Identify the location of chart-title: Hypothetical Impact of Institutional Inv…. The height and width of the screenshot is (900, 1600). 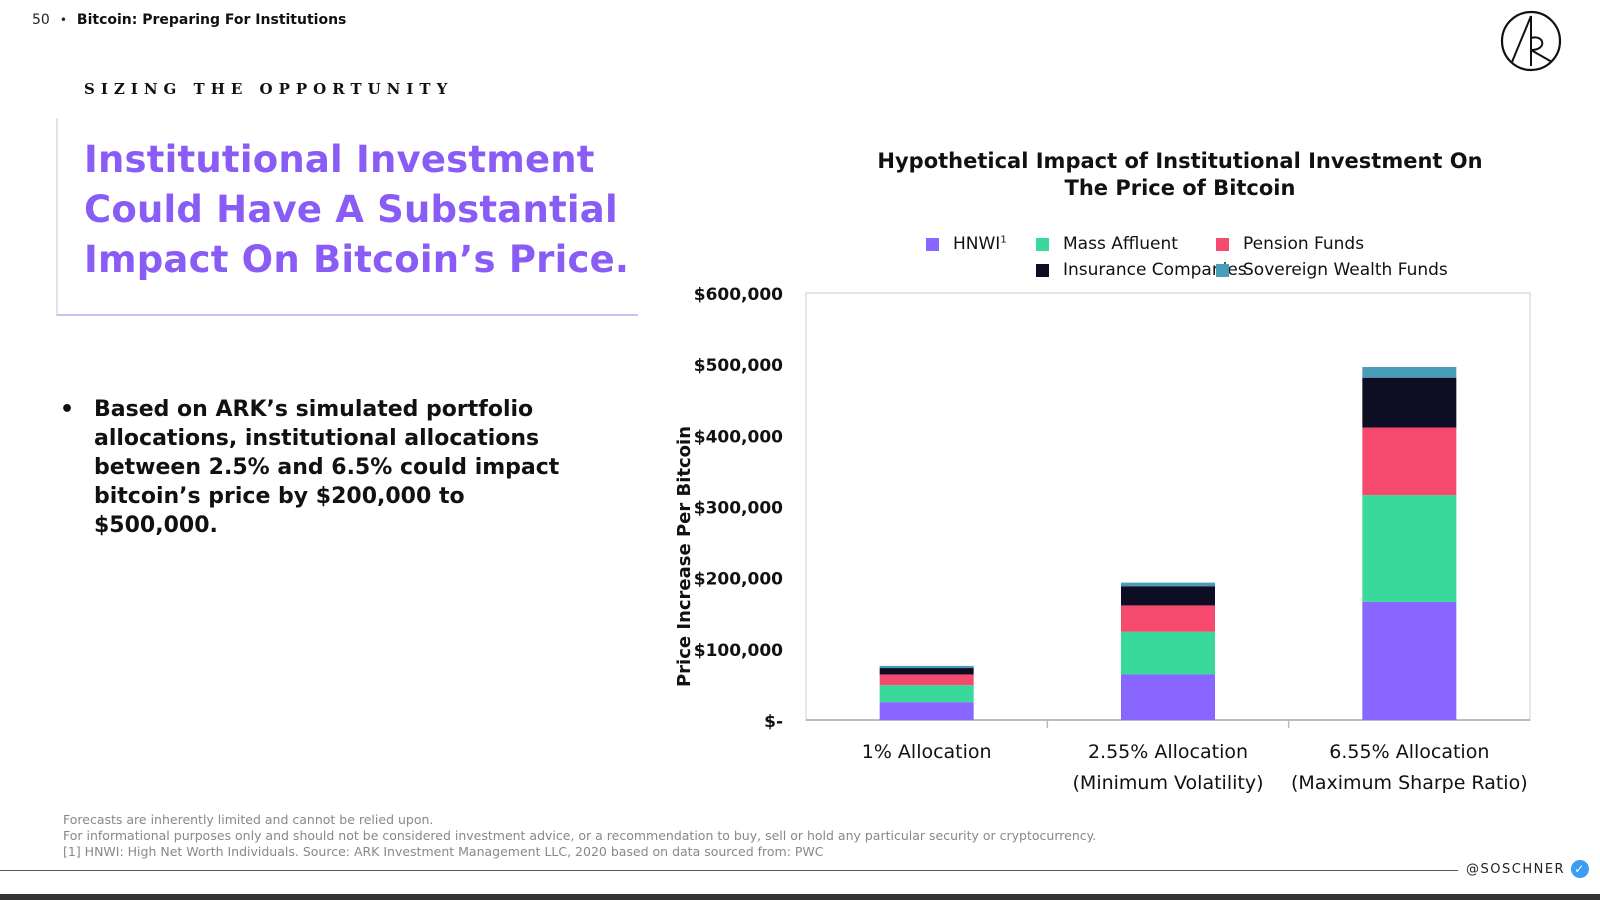
(1180, 174).